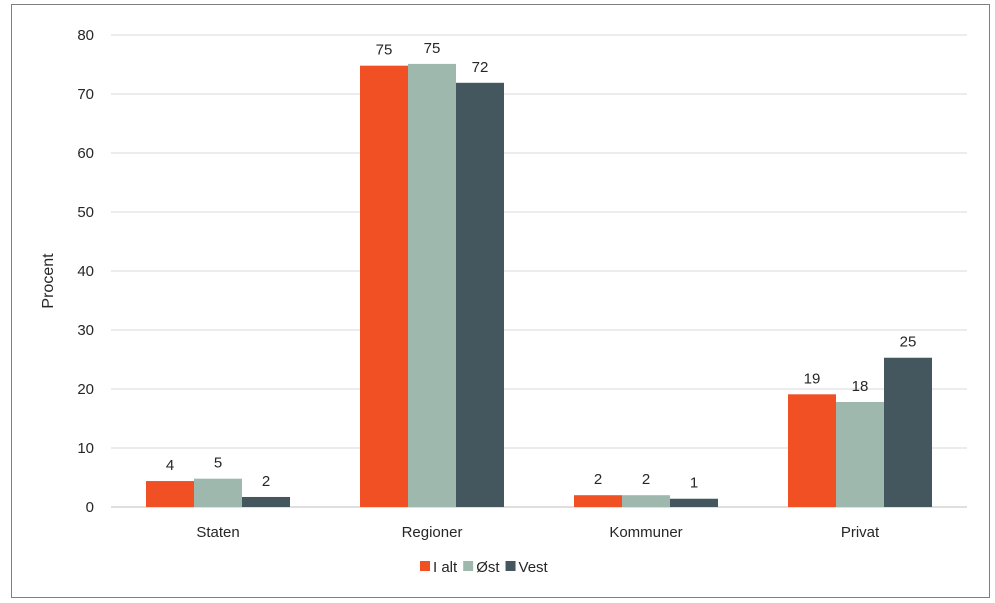  What do you see at coordinates (85, 212) in the screenshot?
I see `y-tick-label: 50` at bounding box center [85, 212].